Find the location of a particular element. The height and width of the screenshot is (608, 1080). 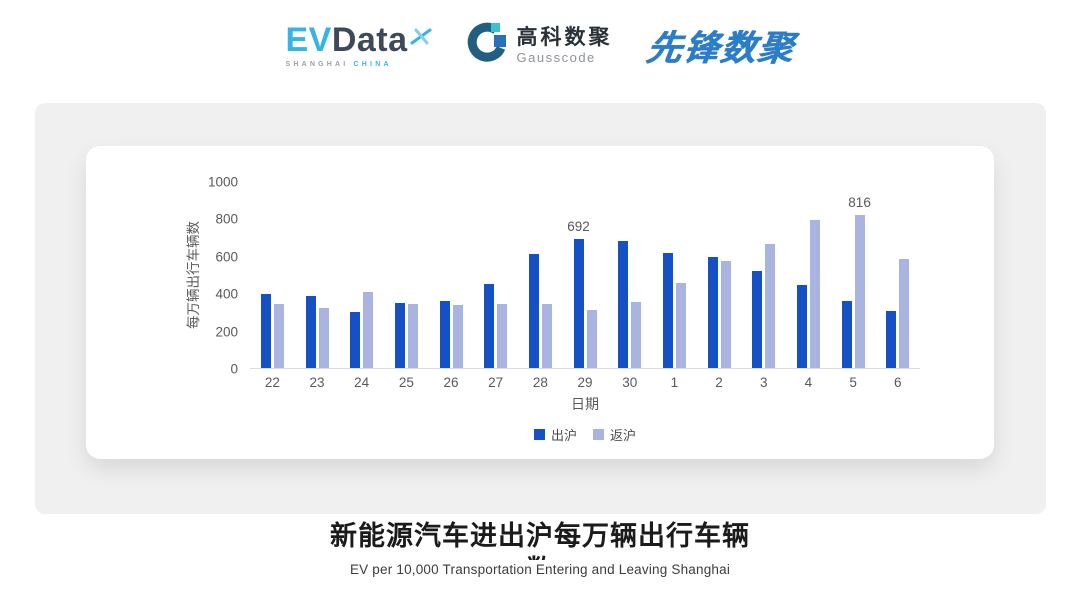

chart-title-cn: 新能源汽车进出沪每万辆出行车辆数 is located at coordinates (540, 540).